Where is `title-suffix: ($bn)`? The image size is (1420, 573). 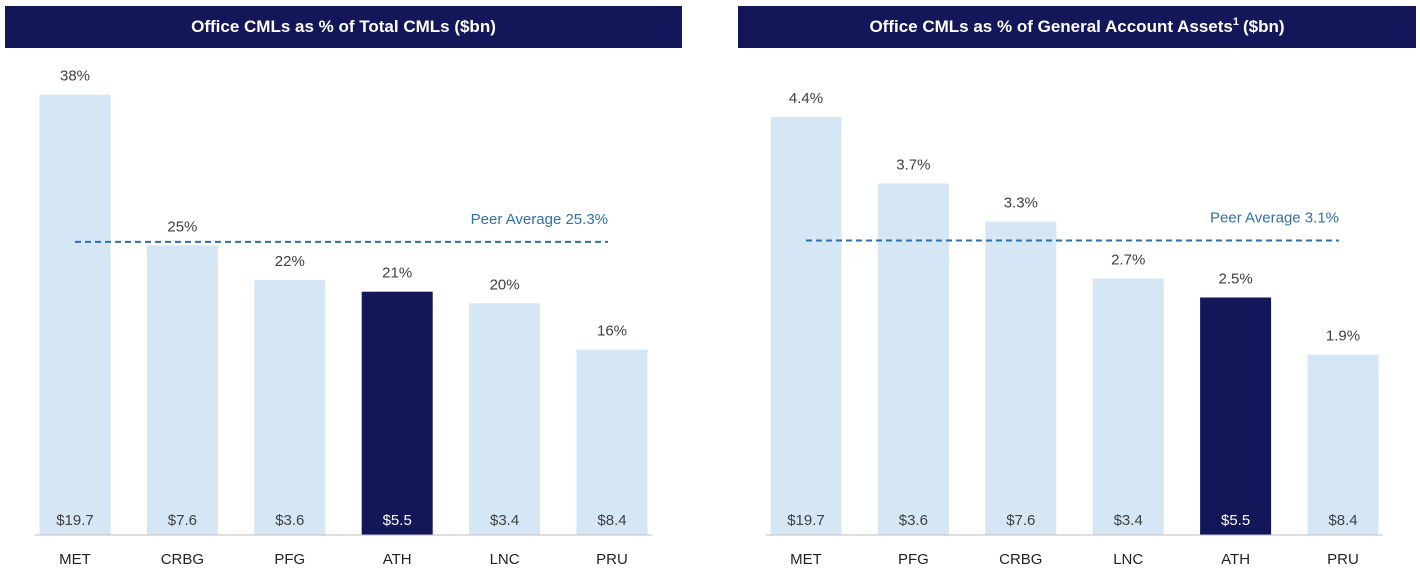
title-suffix: ($bn) is located at coordinates (1264, 26).